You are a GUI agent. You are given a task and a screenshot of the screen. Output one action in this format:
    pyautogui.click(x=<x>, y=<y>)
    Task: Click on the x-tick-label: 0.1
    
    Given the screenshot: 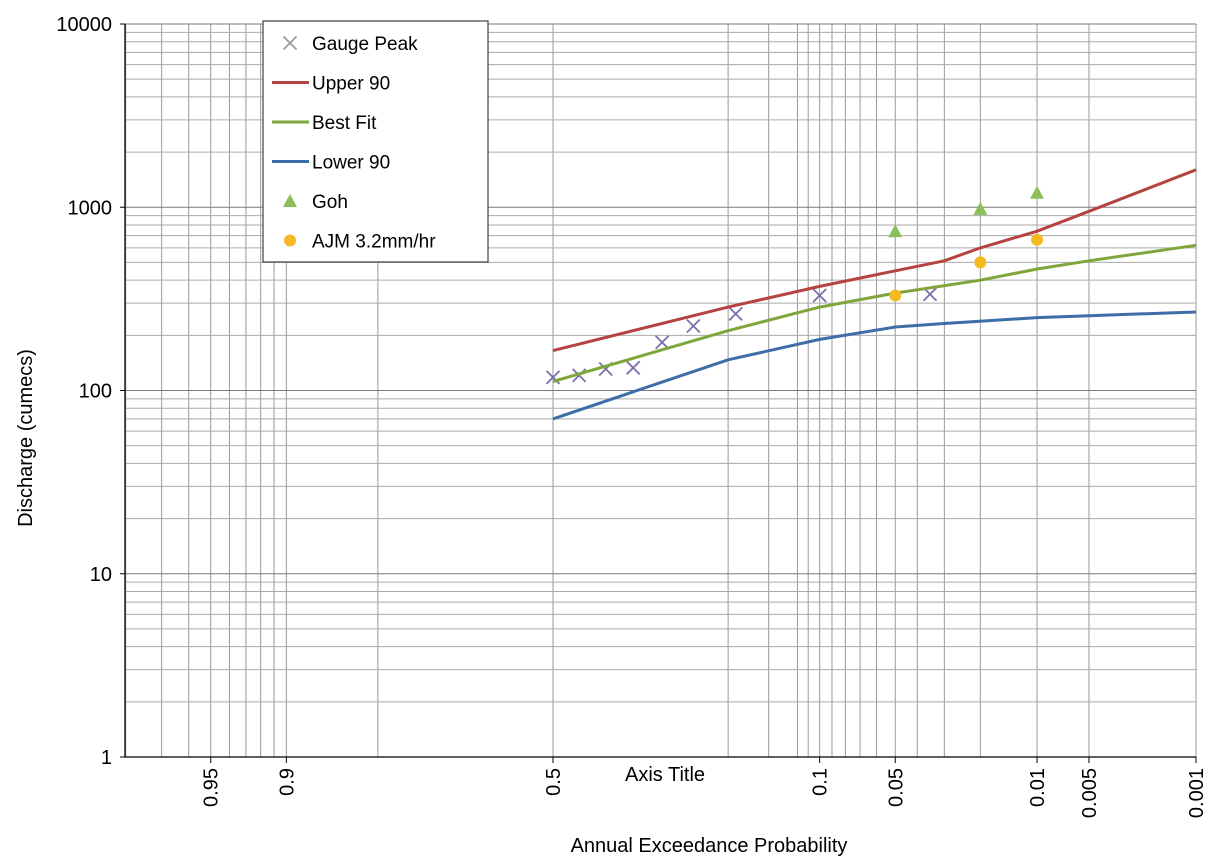 What is the action you would take?
    pyautogui.click(x=821, y=782)
    